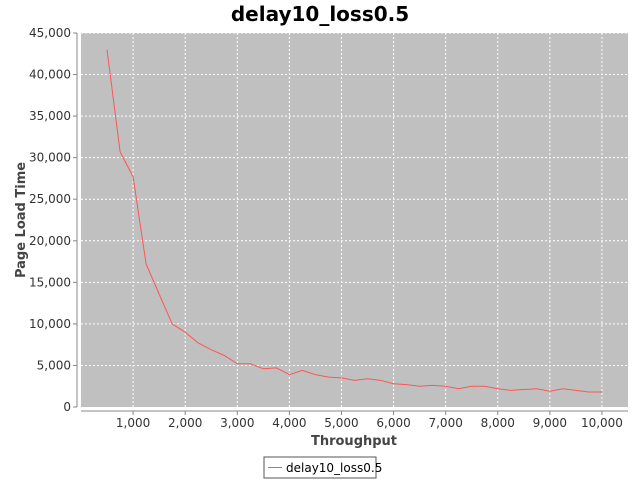 The height and width of the screenshot is (480, 640). Describe the element at coordinates (133, 423) in the screenshot. I see `x-tick-label: 1,000` at that location.